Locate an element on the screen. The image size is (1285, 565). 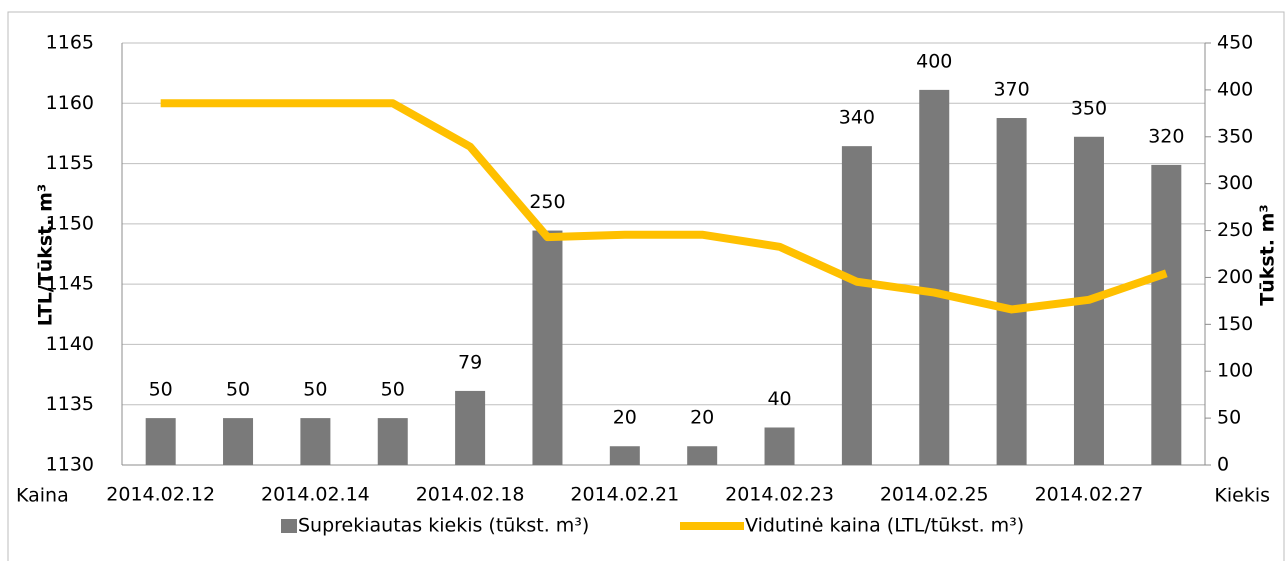
y-side-label: Kaina is located at coordinates (42, 496).